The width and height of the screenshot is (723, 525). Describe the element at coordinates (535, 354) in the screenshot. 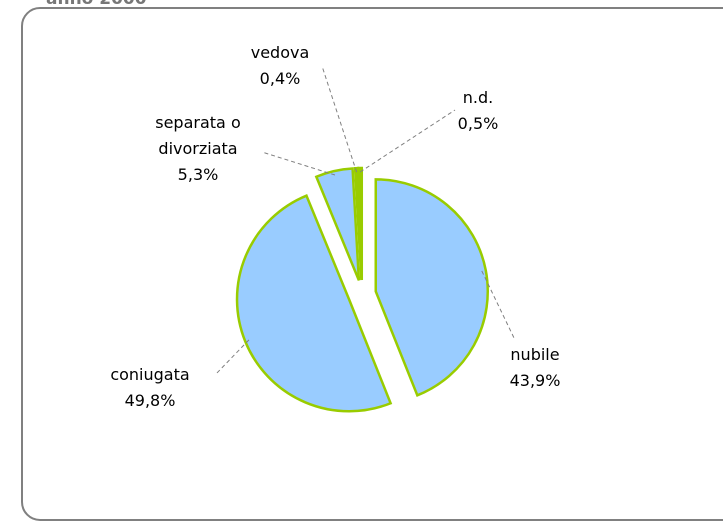

I see `slice-name: nubile` at that location.